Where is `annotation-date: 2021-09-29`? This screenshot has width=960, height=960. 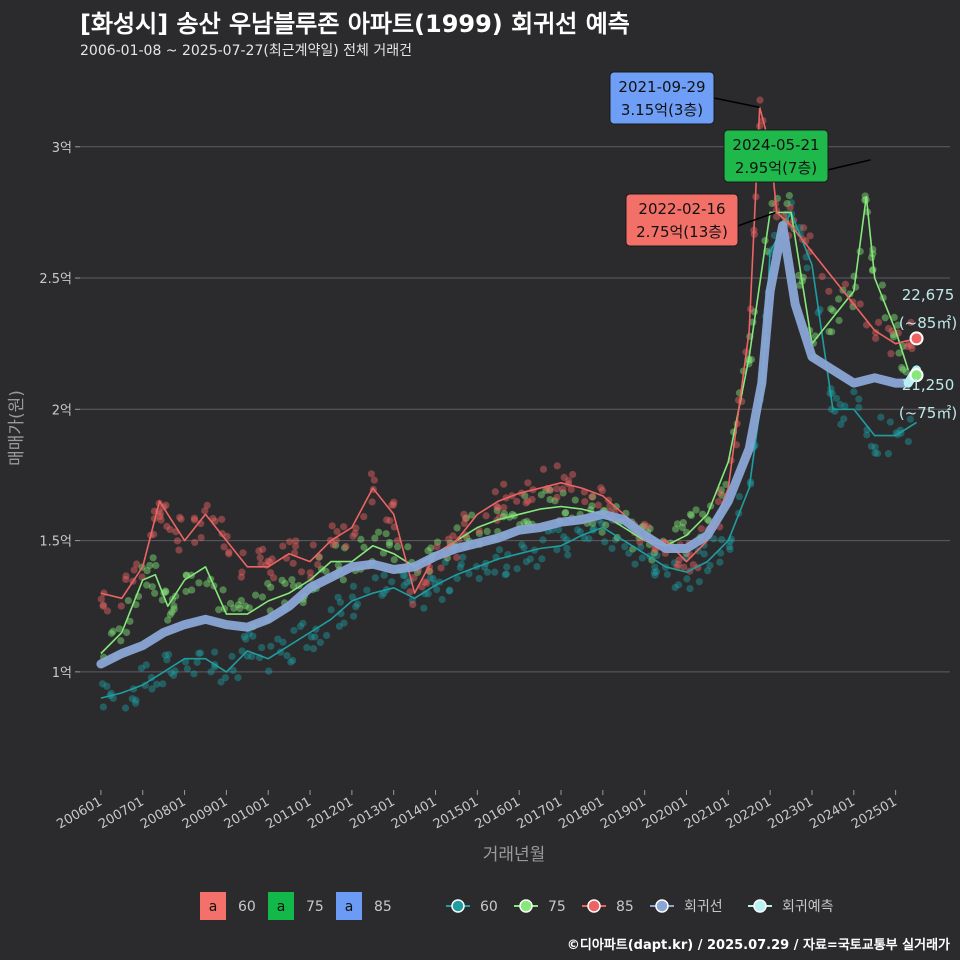 annotation-date: 2021-09-29 is located at coordinates (661, 87).